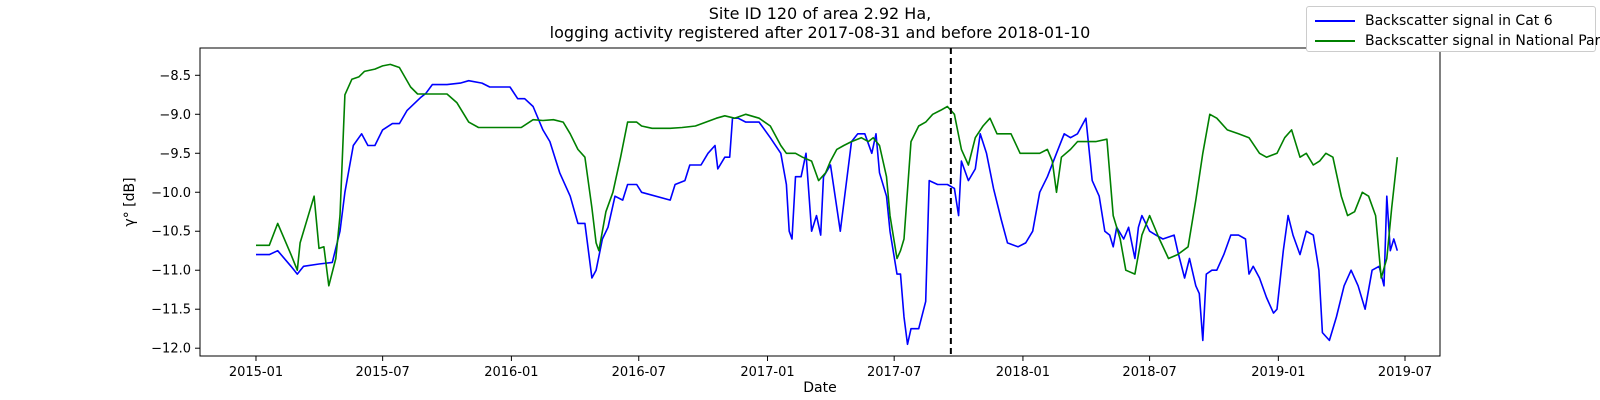 This screenshot has width=1600, height=400. What do you see at coordinates (1023, 372) in the screenshot?
I see `x-tick-label: 2018-01` at bounding box center [1023, 372].